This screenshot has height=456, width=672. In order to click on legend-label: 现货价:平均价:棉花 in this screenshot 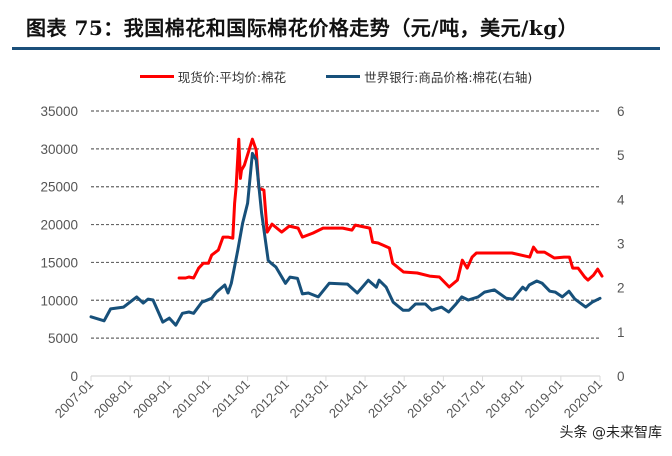, I will do `click(232, 77)`.